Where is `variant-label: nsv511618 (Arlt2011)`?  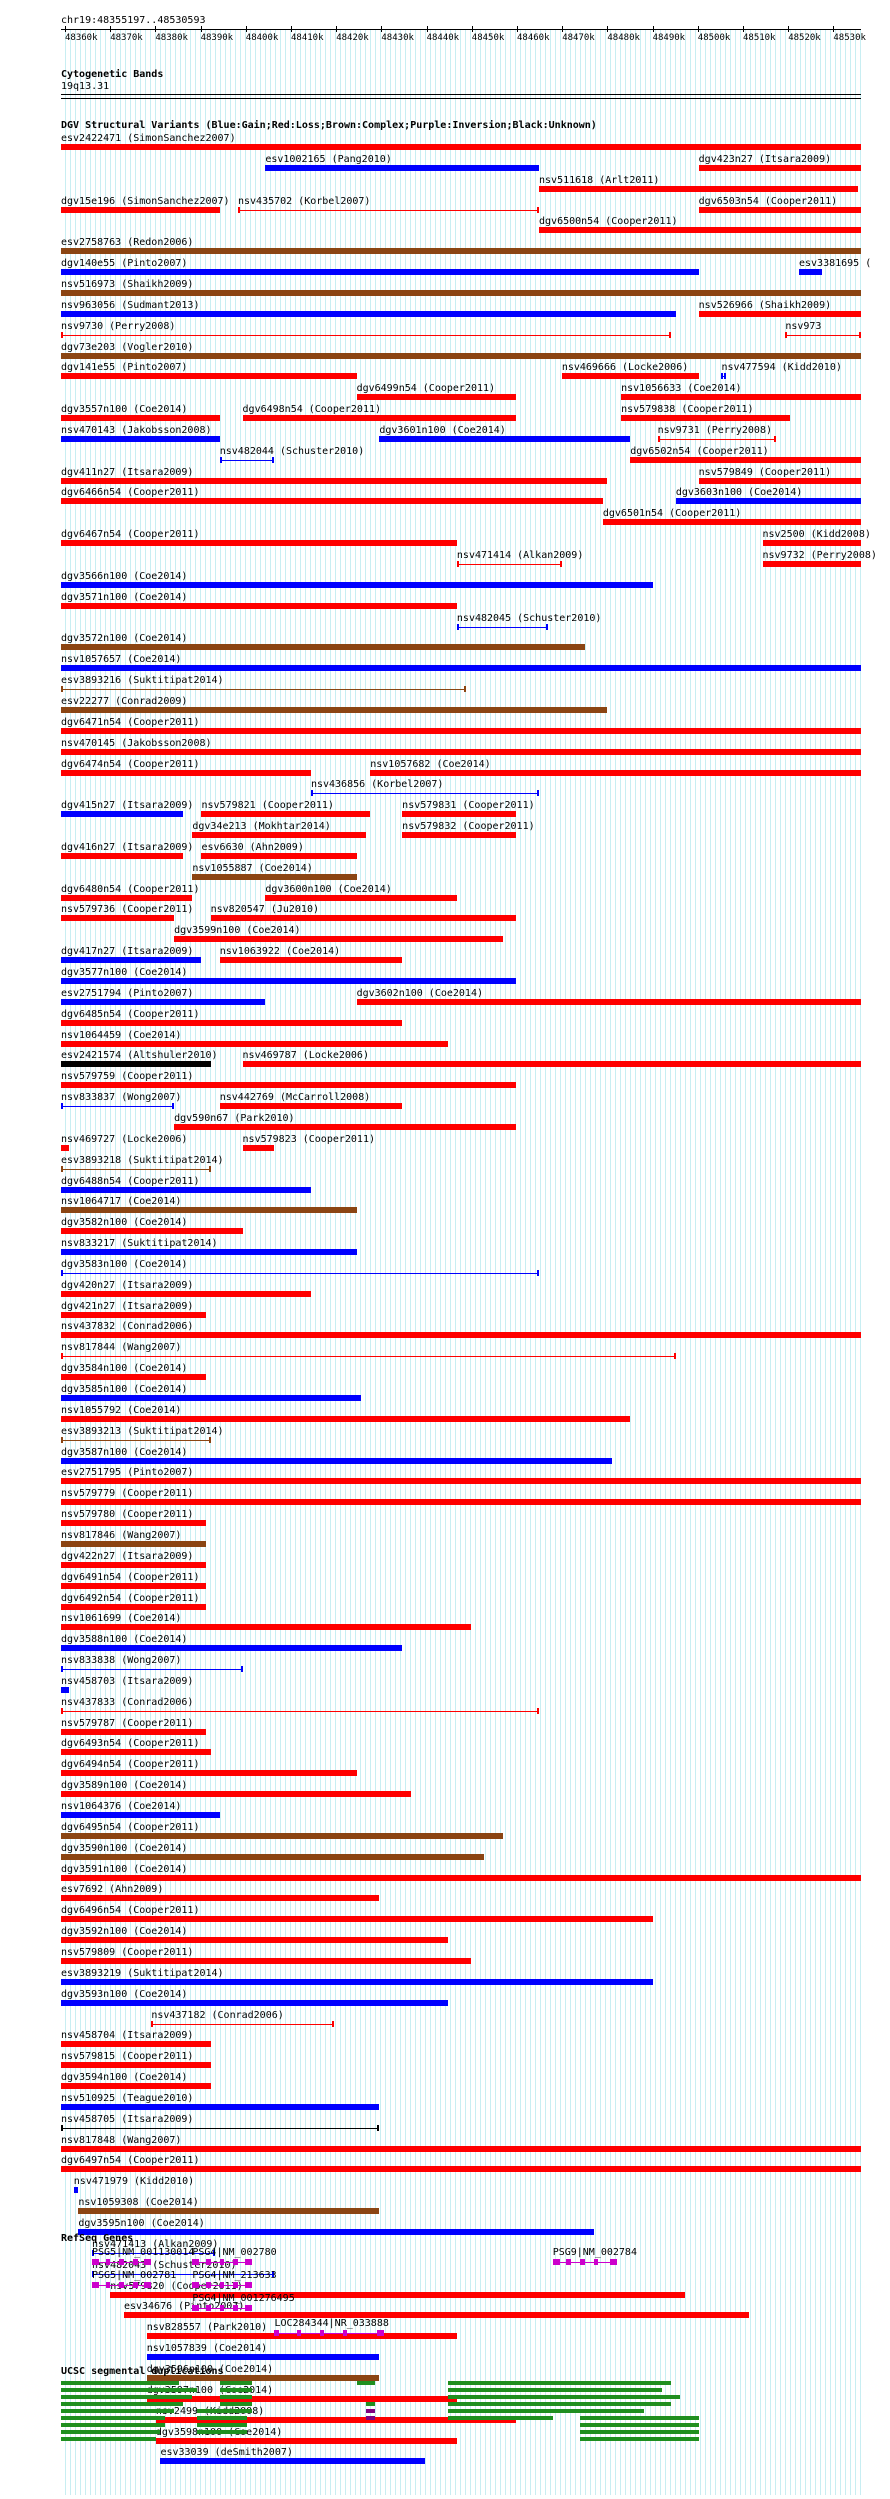 variant-label: nsv511618 (Arlt2011) is located at coordinates (599, 180).